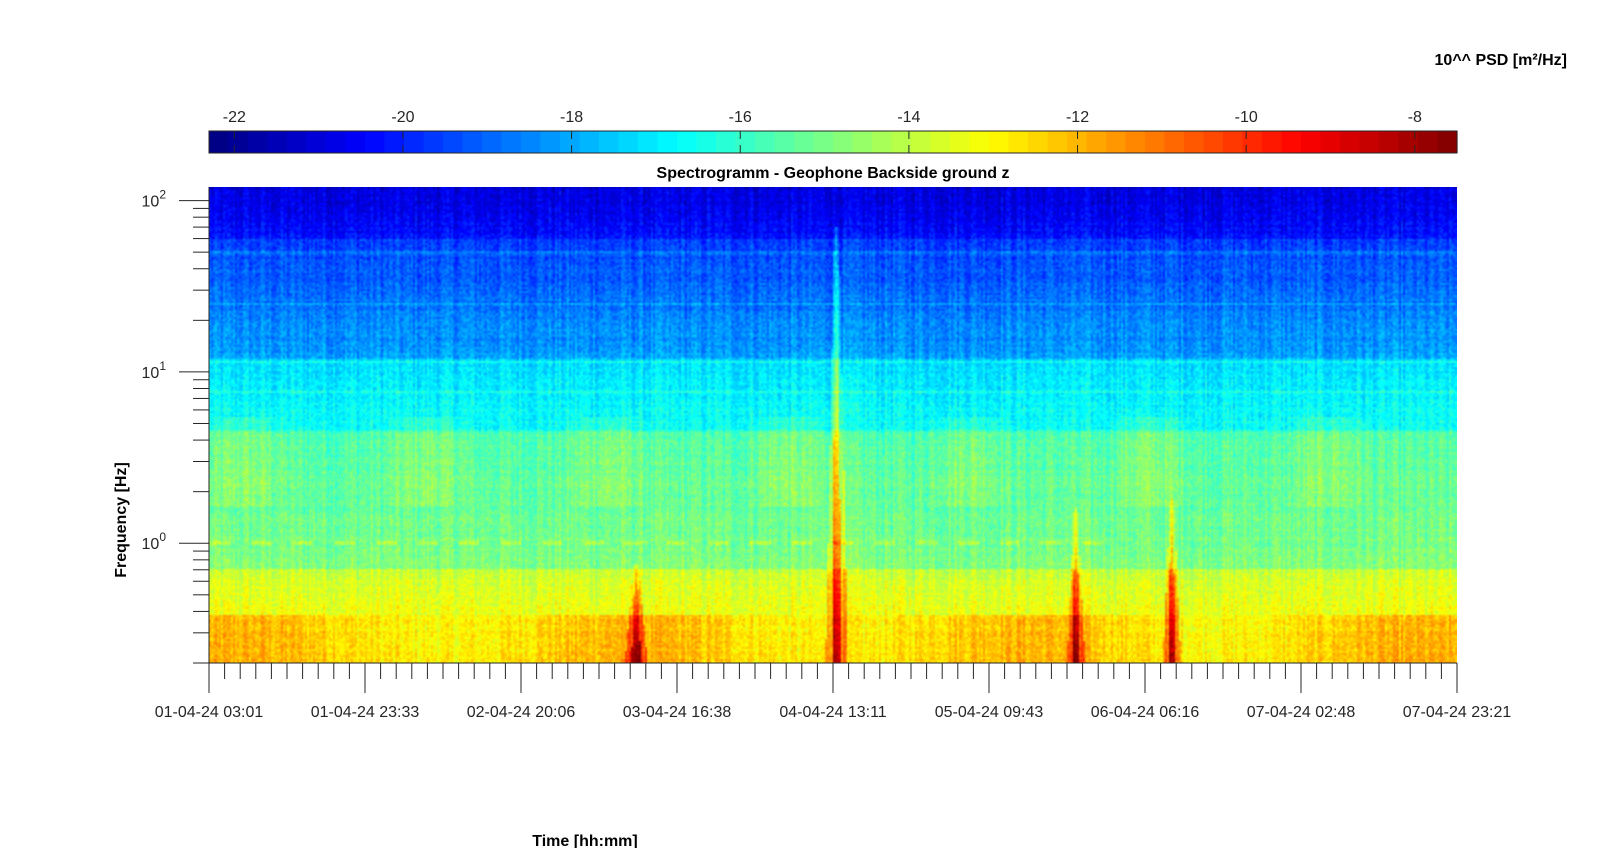 The width and height of the screenshot is (1600, 848). What do you see at coordinates (121, 520) in the screenshot?
I see `y-axis-label: Frequency [Hz]` at bounding box center [121, 520].